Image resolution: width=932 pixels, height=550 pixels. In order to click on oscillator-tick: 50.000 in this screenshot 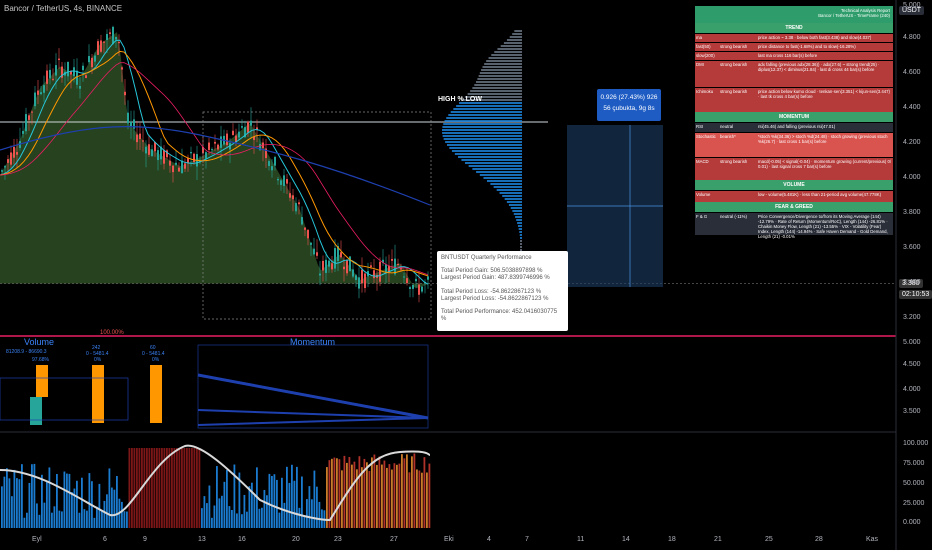, I will do `click(914, 483)`.